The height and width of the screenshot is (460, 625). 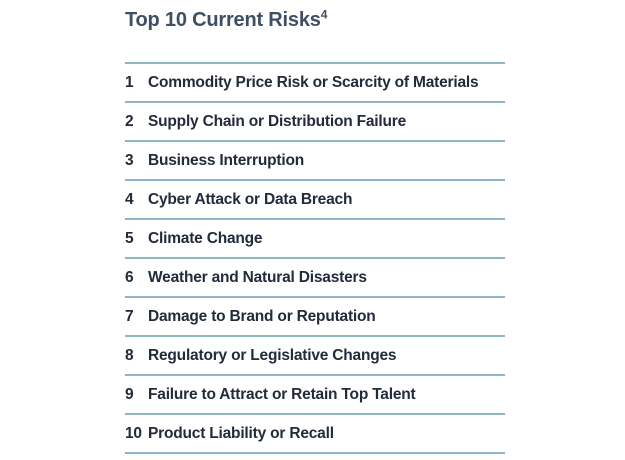 What do you see at coordinates (282, 394) in the screenshot?
I see `risk-label: Failure to Attract or Retain Top Talent` at bounding box center [282, 394].